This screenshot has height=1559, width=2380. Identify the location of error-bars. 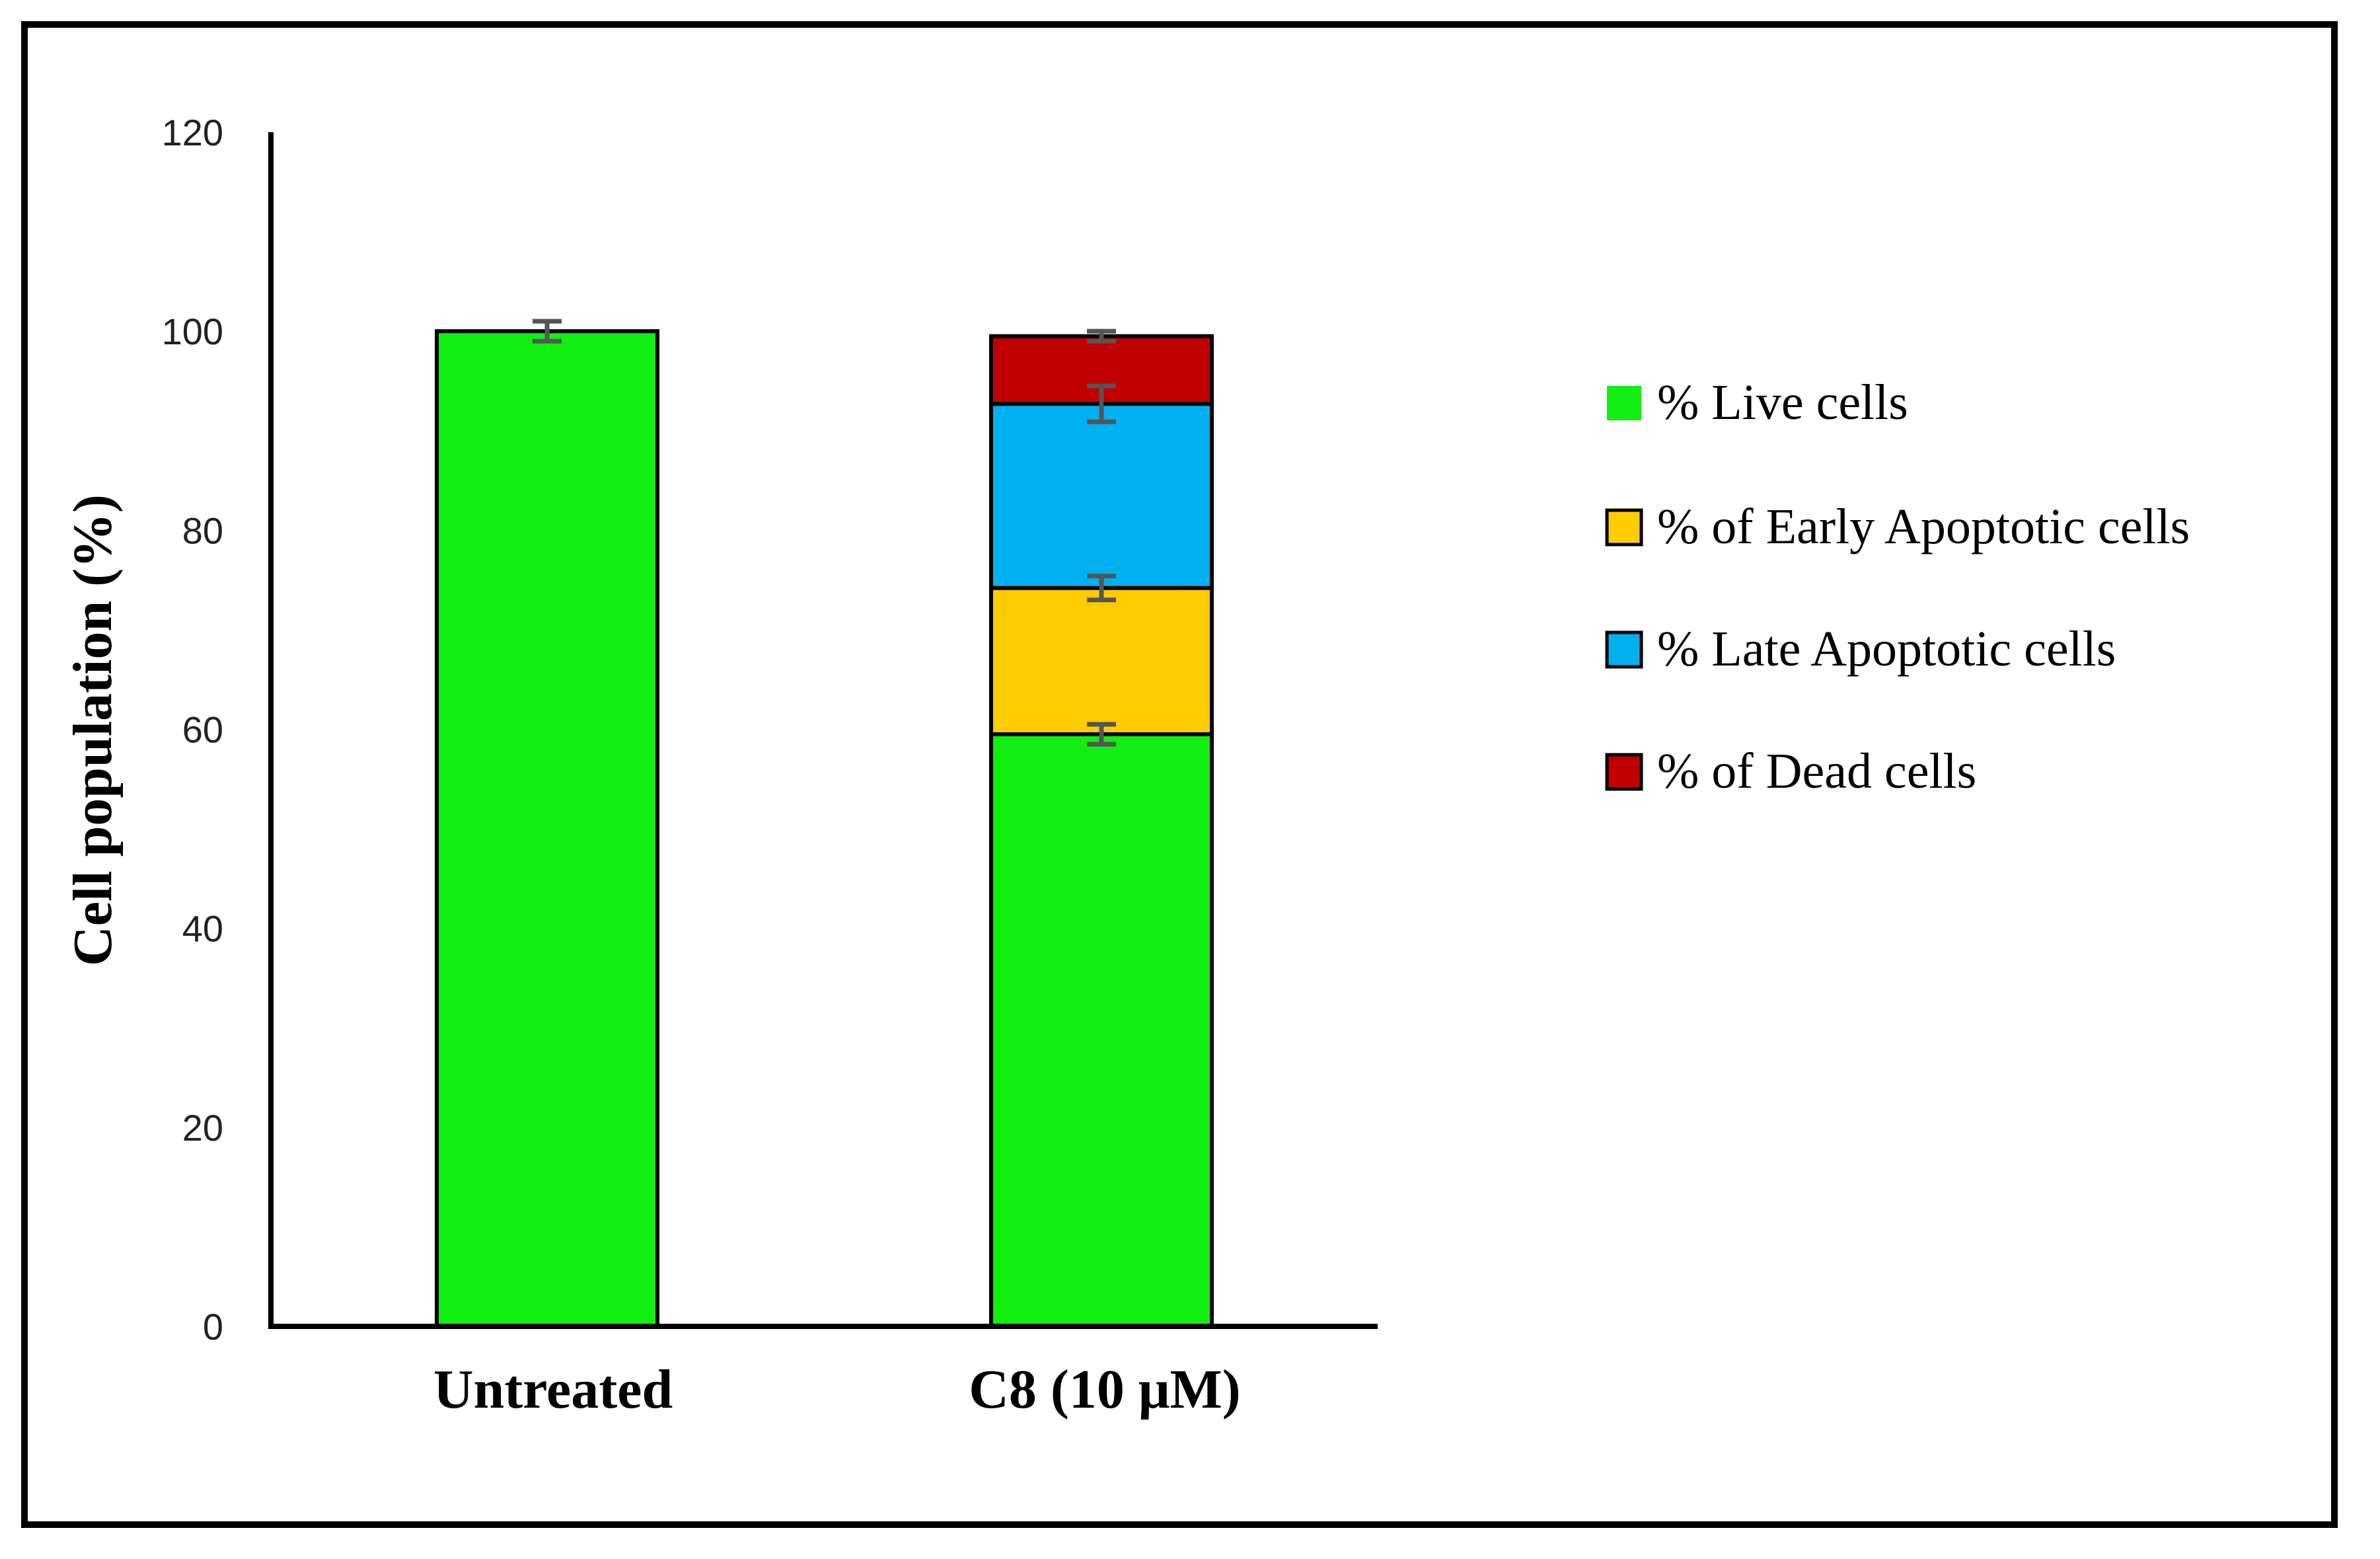
(824, 533).